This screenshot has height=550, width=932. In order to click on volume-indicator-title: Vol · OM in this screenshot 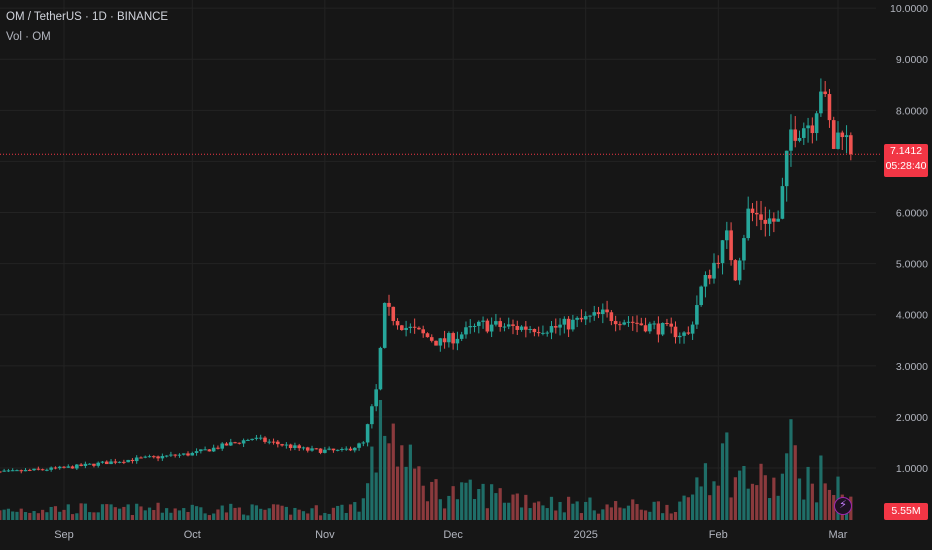, I will do `click(28, 37)`.